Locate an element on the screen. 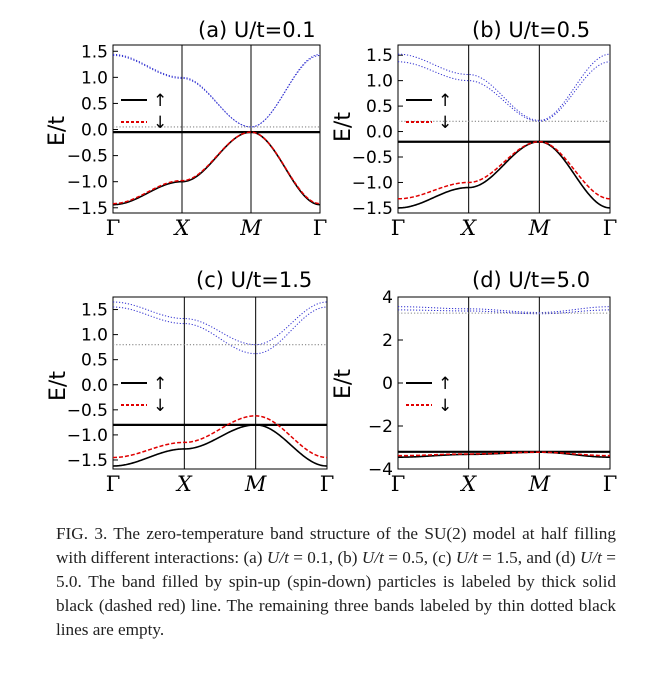 This screenshot has height=700, width=668. panel-d-ytick-label: −2 is located at coordinates (380, 427).